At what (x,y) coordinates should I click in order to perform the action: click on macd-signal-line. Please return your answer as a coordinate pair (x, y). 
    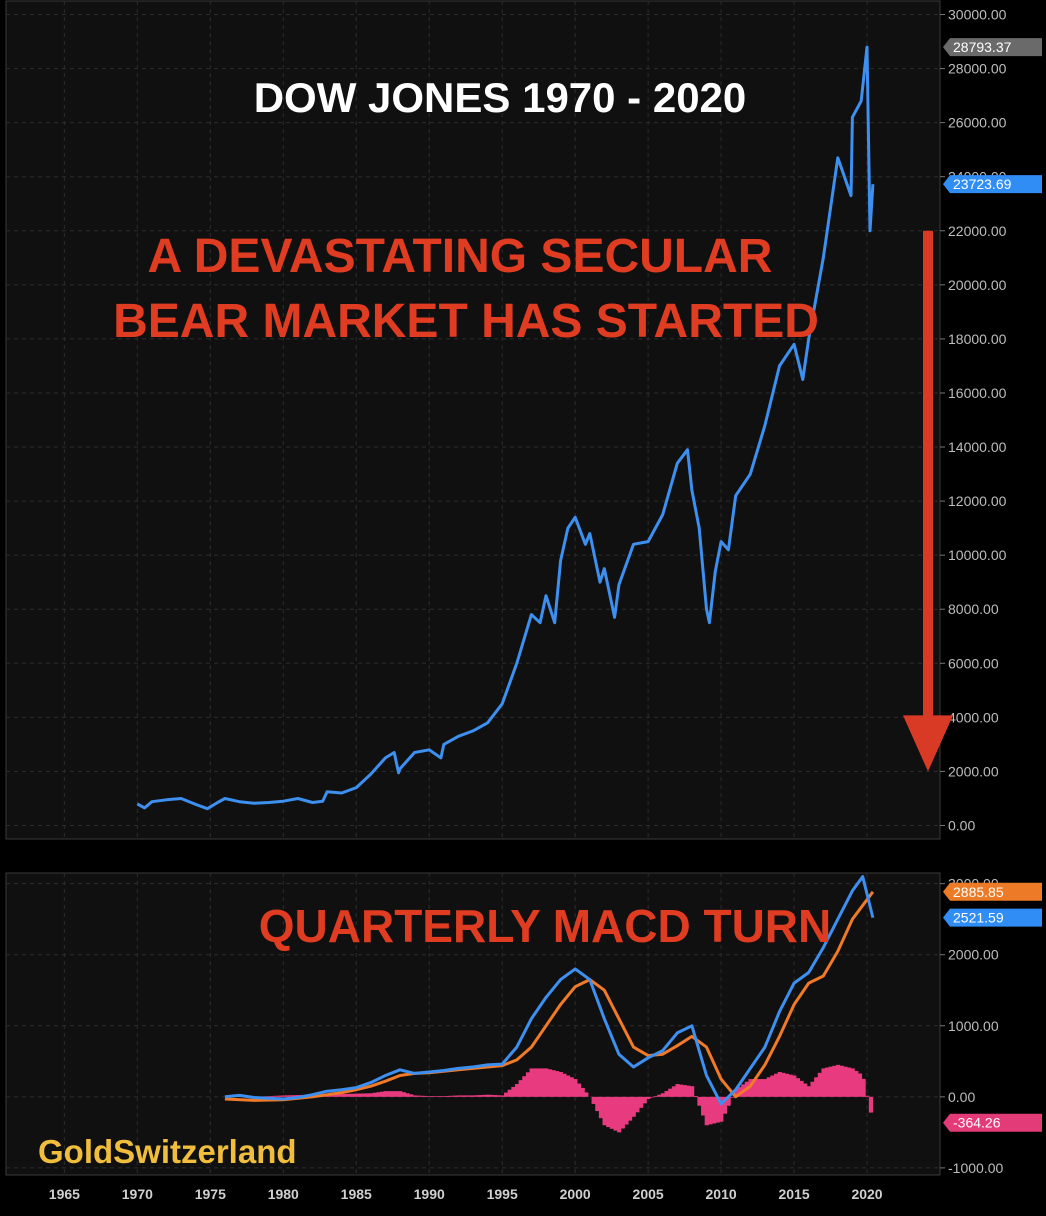
    Looking at the image, I should click on (549, 996).